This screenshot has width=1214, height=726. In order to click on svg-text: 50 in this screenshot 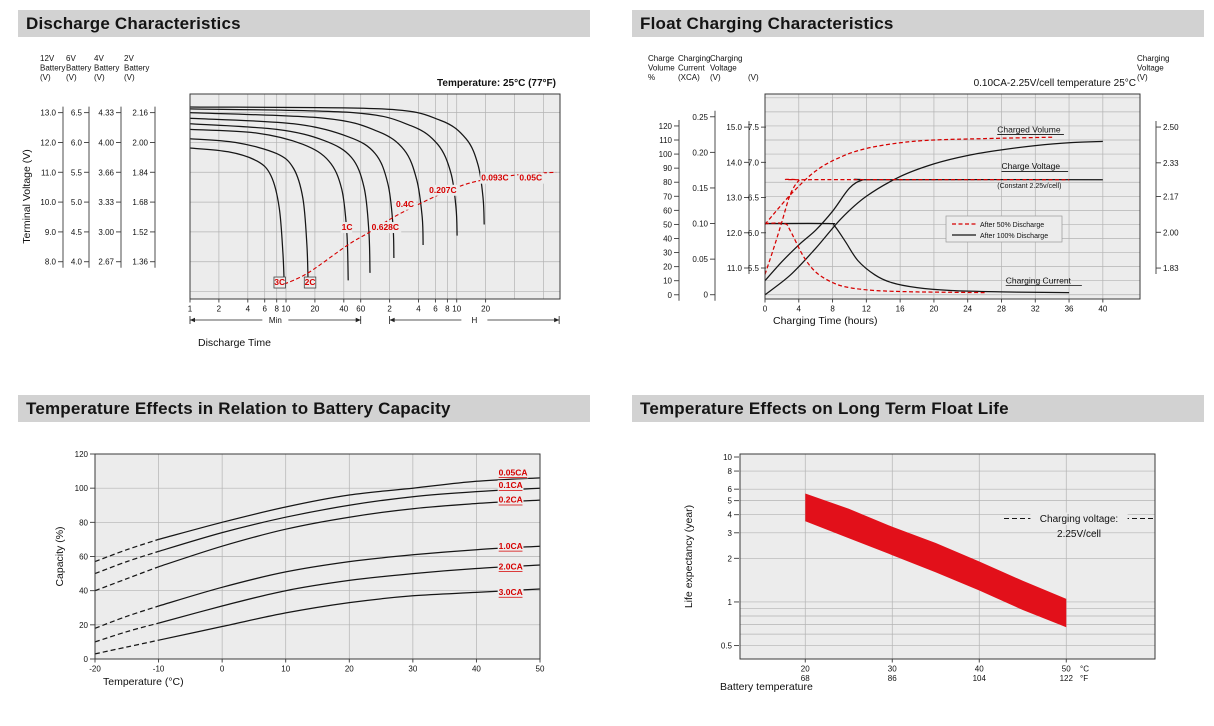, I will do `click(540, 669)`.